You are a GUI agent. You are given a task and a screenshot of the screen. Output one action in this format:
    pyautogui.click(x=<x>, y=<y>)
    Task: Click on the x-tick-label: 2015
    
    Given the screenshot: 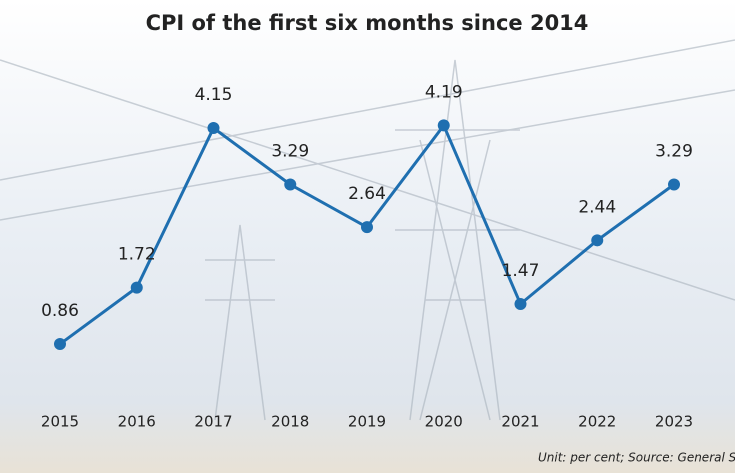 What is the action you would take?
    pyautogui.click(x=60, y=422)
    